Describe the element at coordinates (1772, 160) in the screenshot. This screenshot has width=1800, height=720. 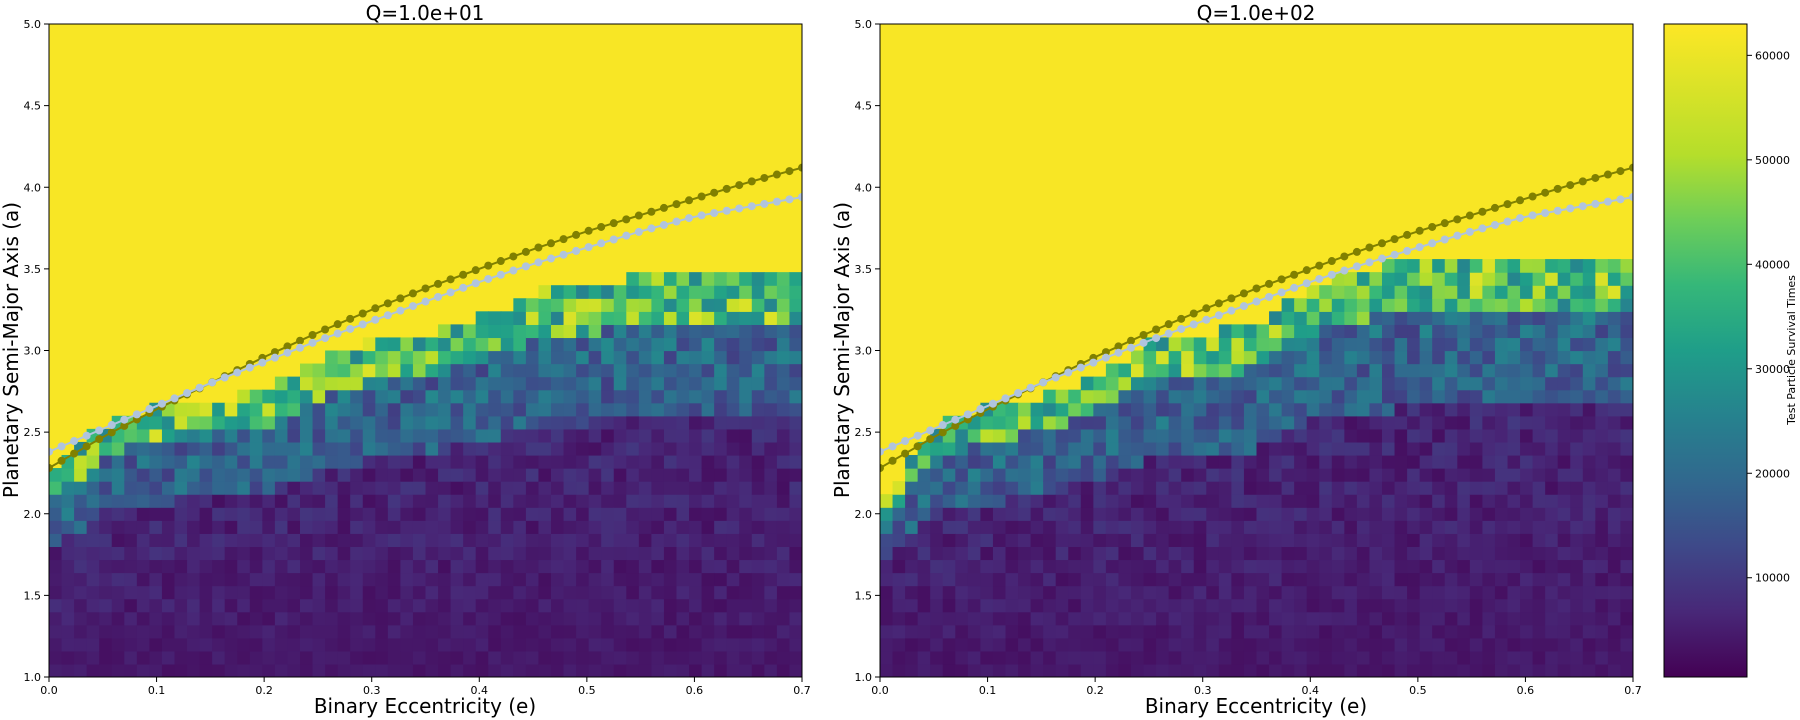
I see `colorbar-tick-label: 50000` at that location.